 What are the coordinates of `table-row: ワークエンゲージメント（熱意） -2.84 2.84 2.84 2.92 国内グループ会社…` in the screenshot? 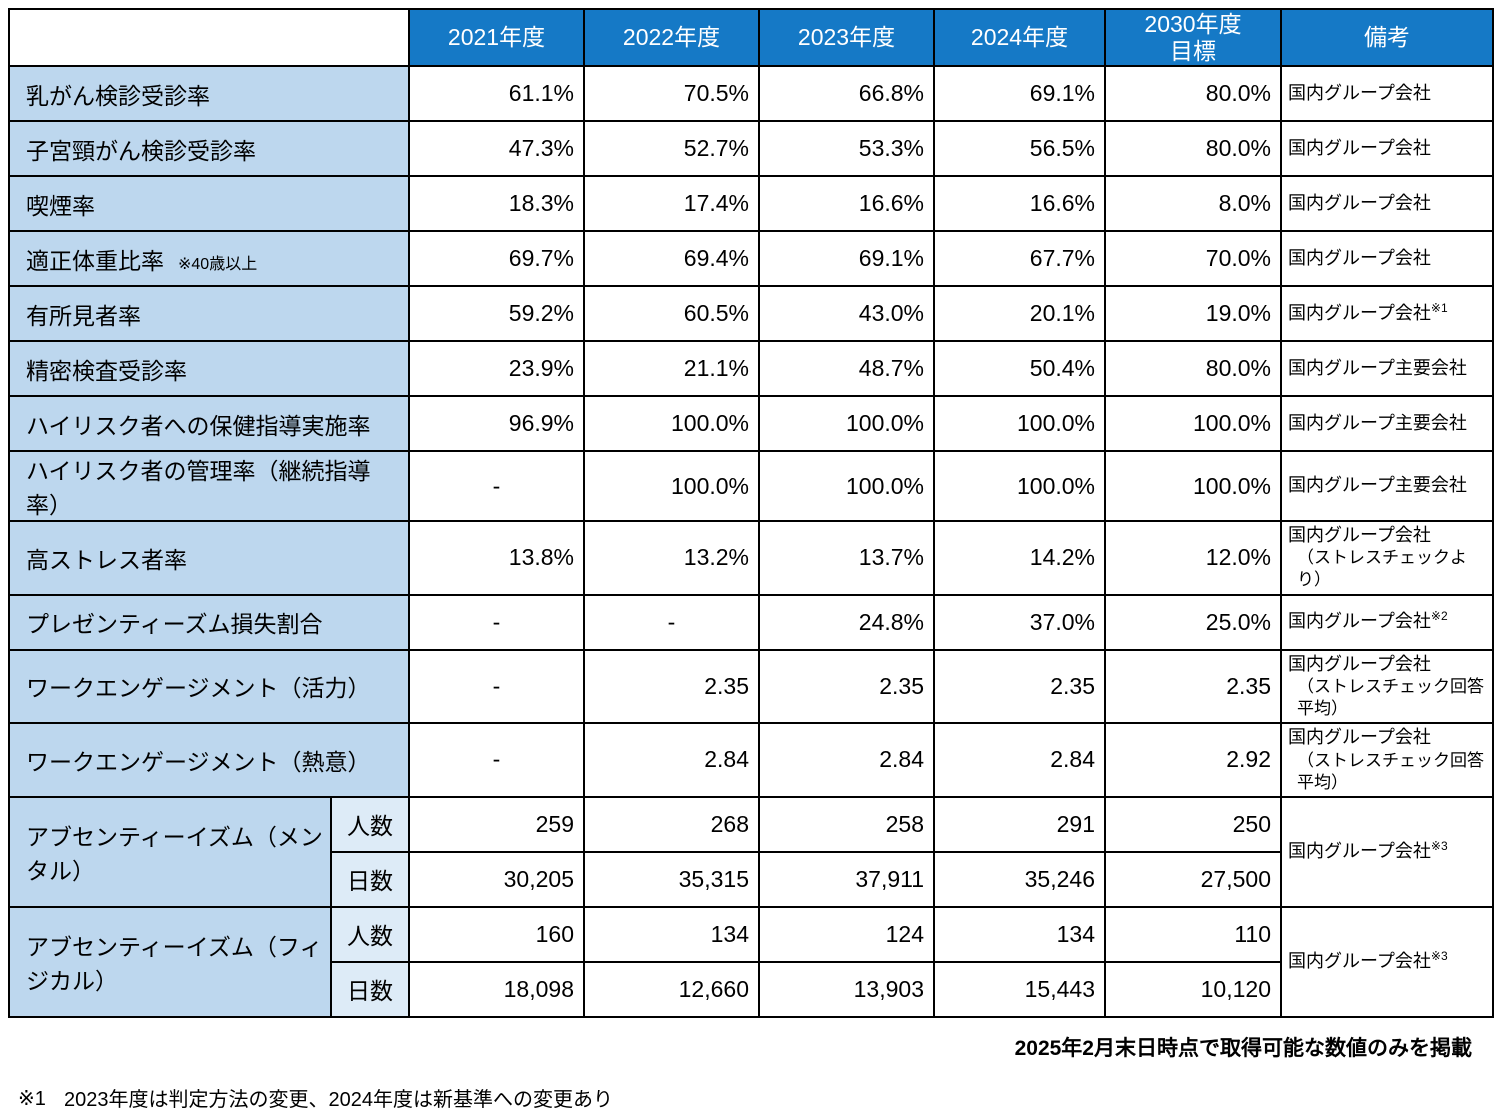 It's located at (751, 760).